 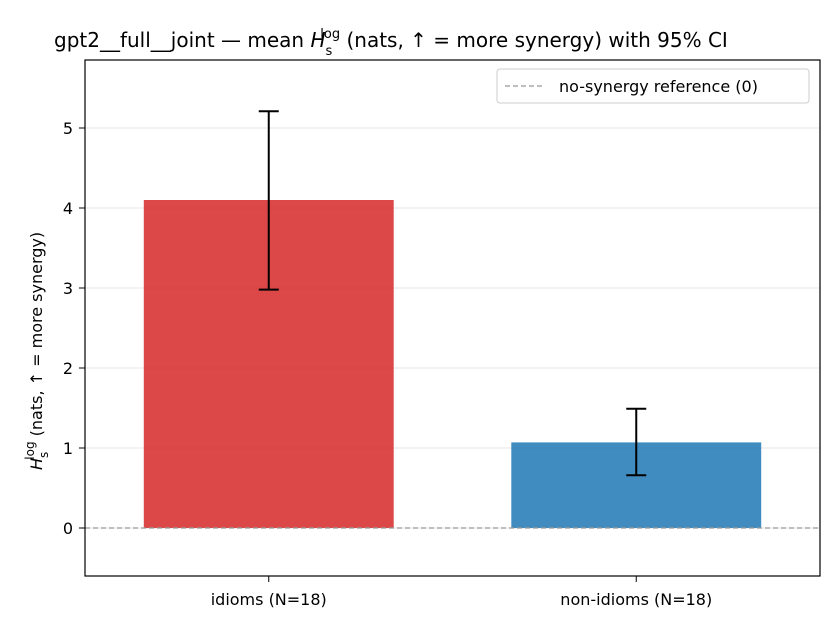 I want to click on y-tick-label: 2, so click(x=68, y=368).